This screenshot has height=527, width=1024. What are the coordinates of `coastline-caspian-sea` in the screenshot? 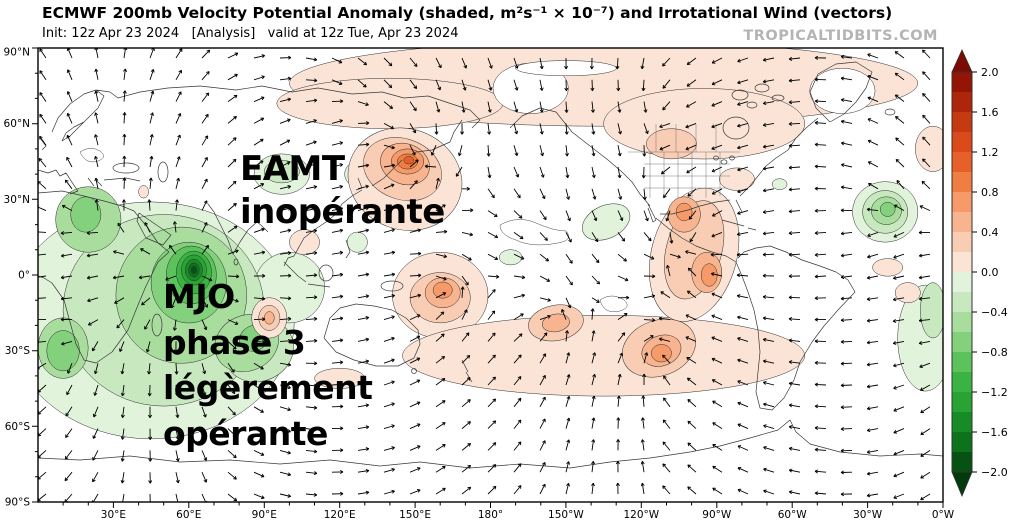 It's located at (163, 172).